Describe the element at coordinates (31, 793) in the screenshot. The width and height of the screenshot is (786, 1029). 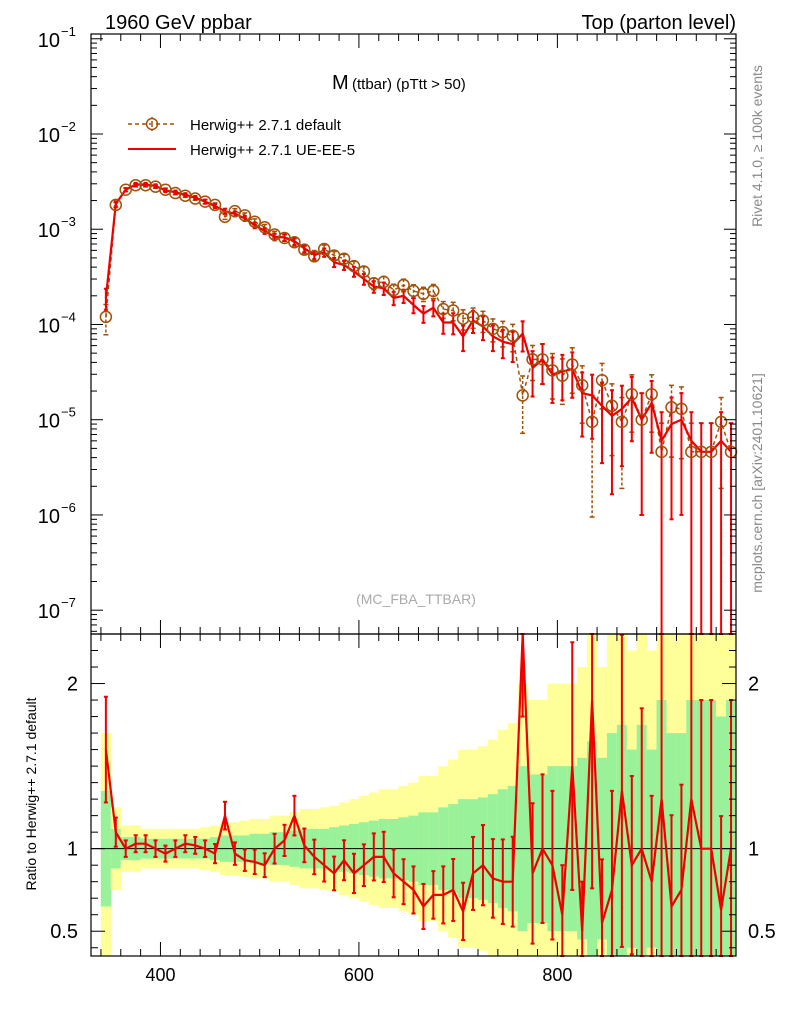
I see `ratio-ylabel: Ratio to Herwig++ 2.7.1 default` at that location.